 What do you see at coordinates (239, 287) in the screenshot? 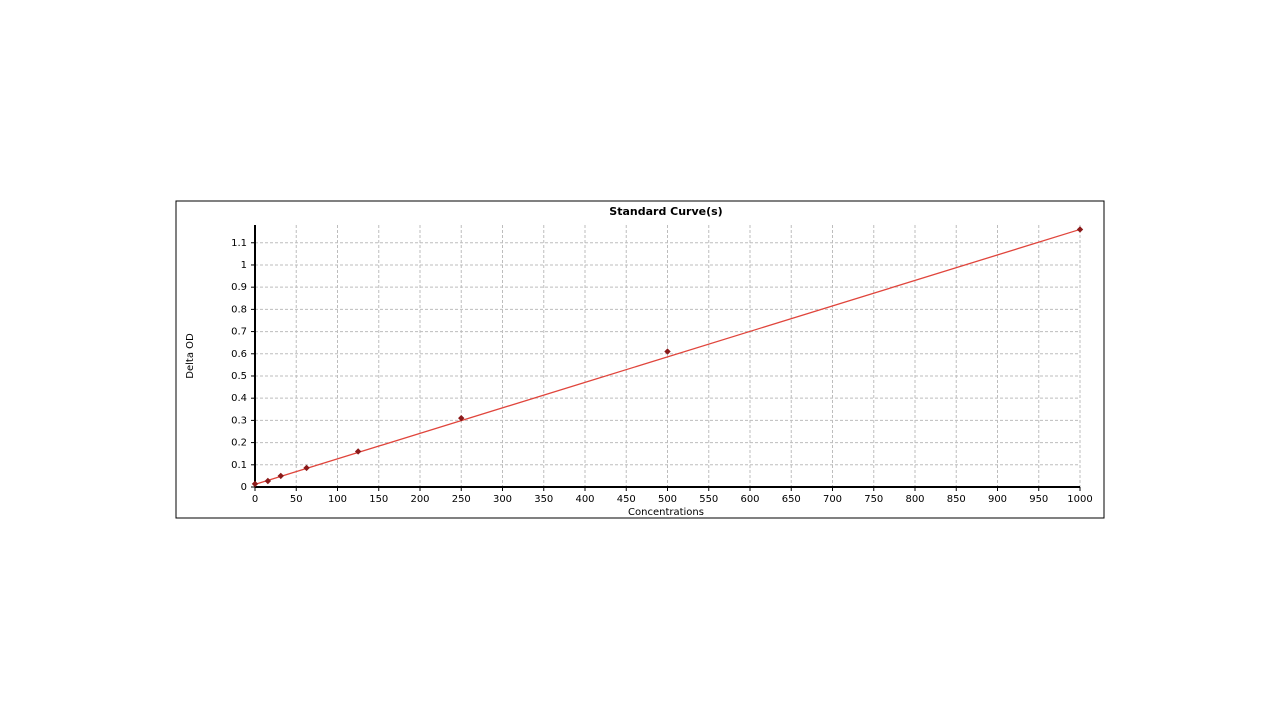
I see `y-tick-label: 0.9` at bounding box center [239, 287].